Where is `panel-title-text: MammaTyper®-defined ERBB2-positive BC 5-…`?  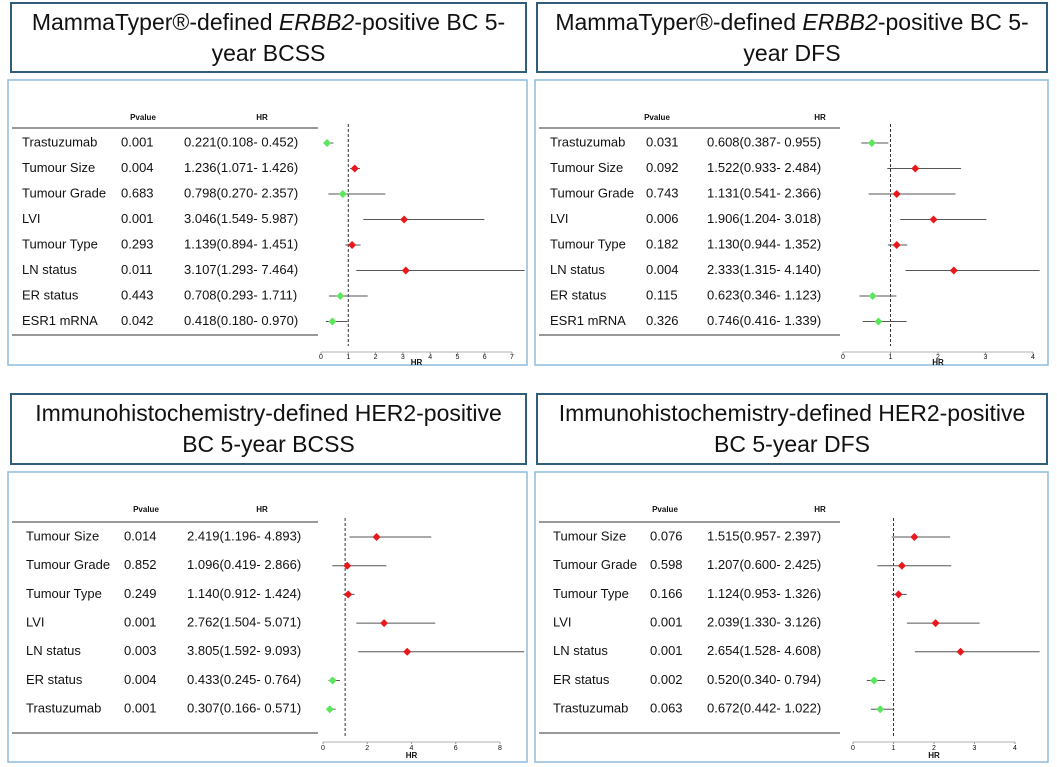
panel-title-text: MammaTyper®-defined ERBB2-positive BC 5-… is located at coordinates (268, 38).